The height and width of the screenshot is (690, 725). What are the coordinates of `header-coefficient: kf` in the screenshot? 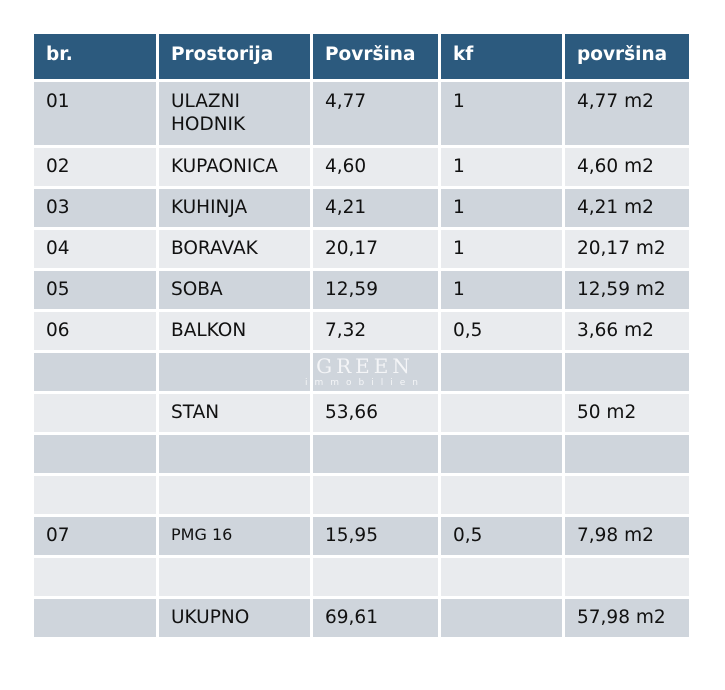 It's located at (501, 56).